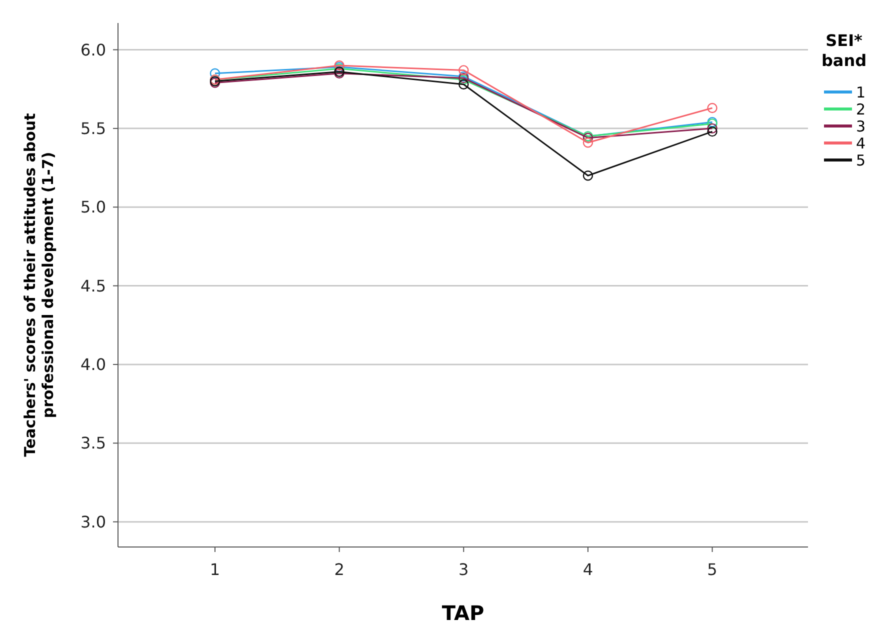 This screenshot has height=637, width=888. What do you see at coordinates (861, 92) in the screenshot?
I see `legend-label: 1` at bounding box center [861, 92].